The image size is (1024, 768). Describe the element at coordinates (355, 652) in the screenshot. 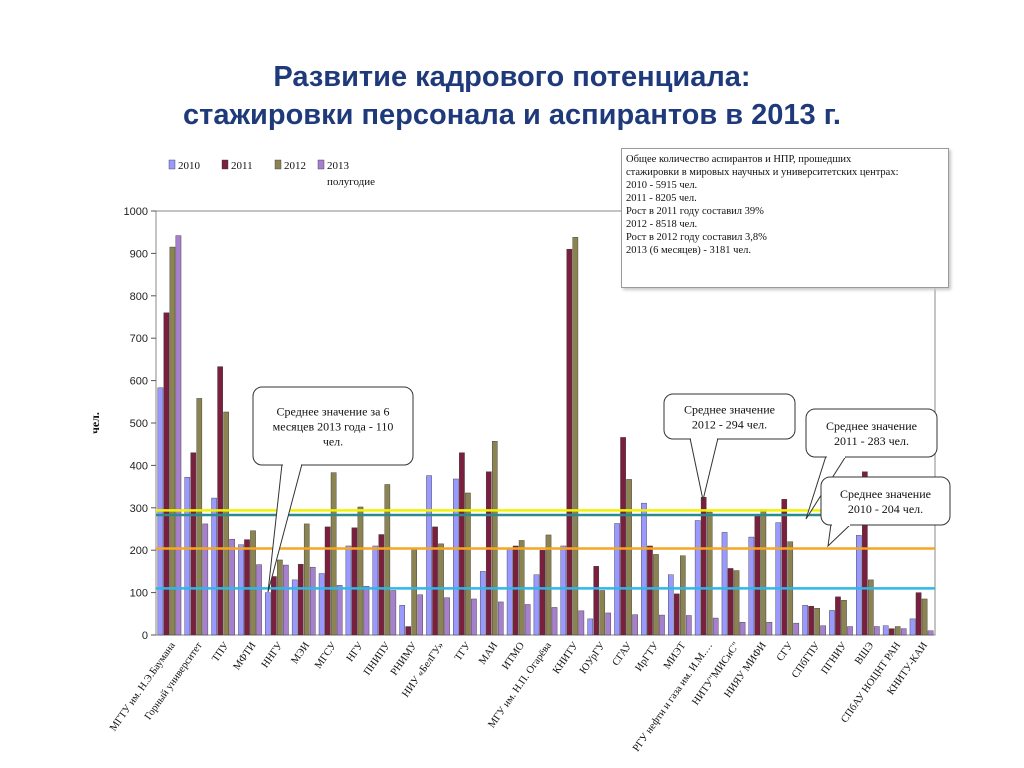

I see `category-label: НГУ` at that location.